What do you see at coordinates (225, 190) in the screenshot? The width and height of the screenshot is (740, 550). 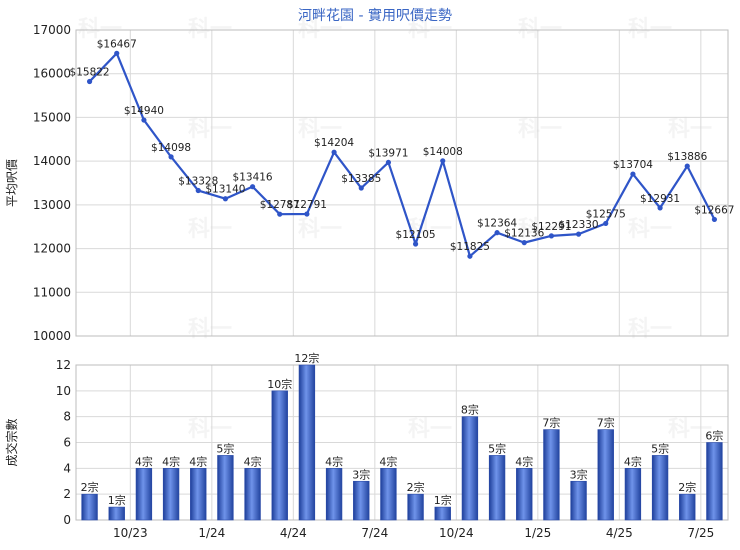 I see `price-data-label: $13140` at bounding box center [225, 190].